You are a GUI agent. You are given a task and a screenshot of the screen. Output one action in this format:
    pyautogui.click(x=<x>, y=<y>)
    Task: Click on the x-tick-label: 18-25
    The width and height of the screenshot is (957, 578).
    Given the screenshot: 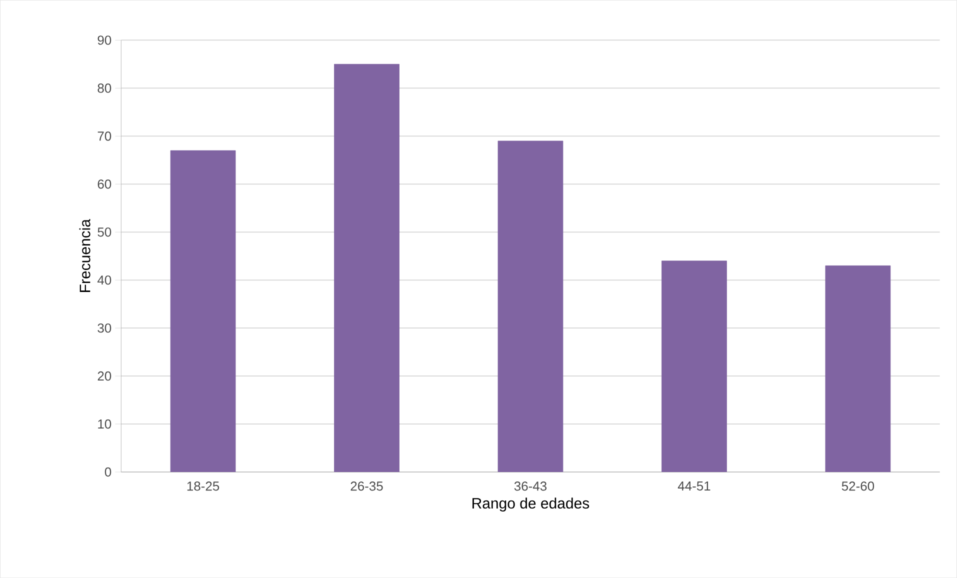 What is the action you would take?
    pyautogui.click(x=203, y=486)
    